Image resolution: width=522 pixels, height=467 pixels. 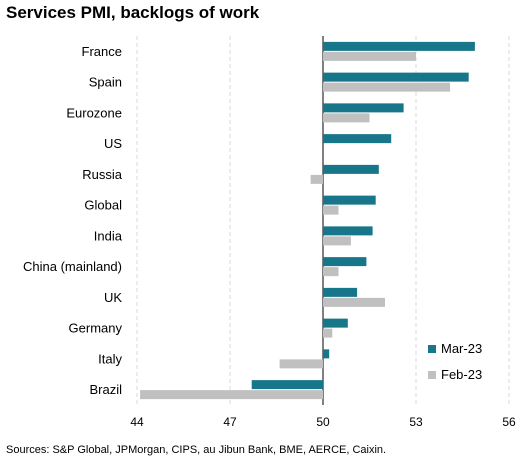 What do you see at coordinates (94, 112) in the screenshot?
I see `category-label: Eurozone` at bounding box center [94, 112].